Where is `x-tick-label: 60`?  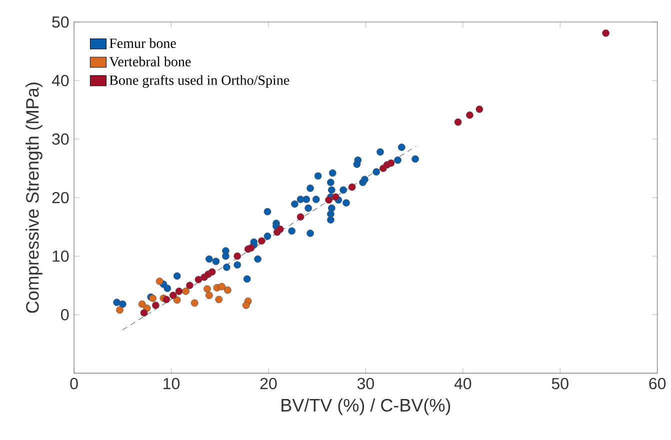
x-tick-label: 60 is located at coordinates (657, 384).